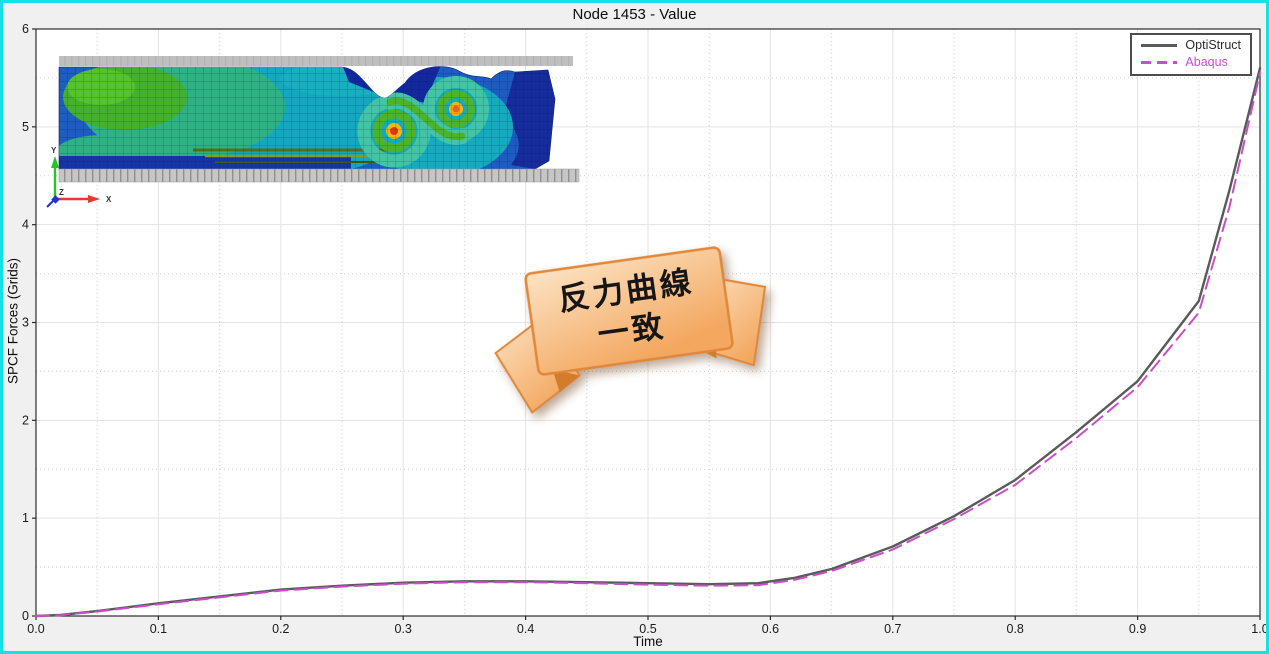 This screenshot has height=654, width=1269. Describe the element at coordinates (403, 629) in the screenshot. I see `svg-text: 0.3` at that location.